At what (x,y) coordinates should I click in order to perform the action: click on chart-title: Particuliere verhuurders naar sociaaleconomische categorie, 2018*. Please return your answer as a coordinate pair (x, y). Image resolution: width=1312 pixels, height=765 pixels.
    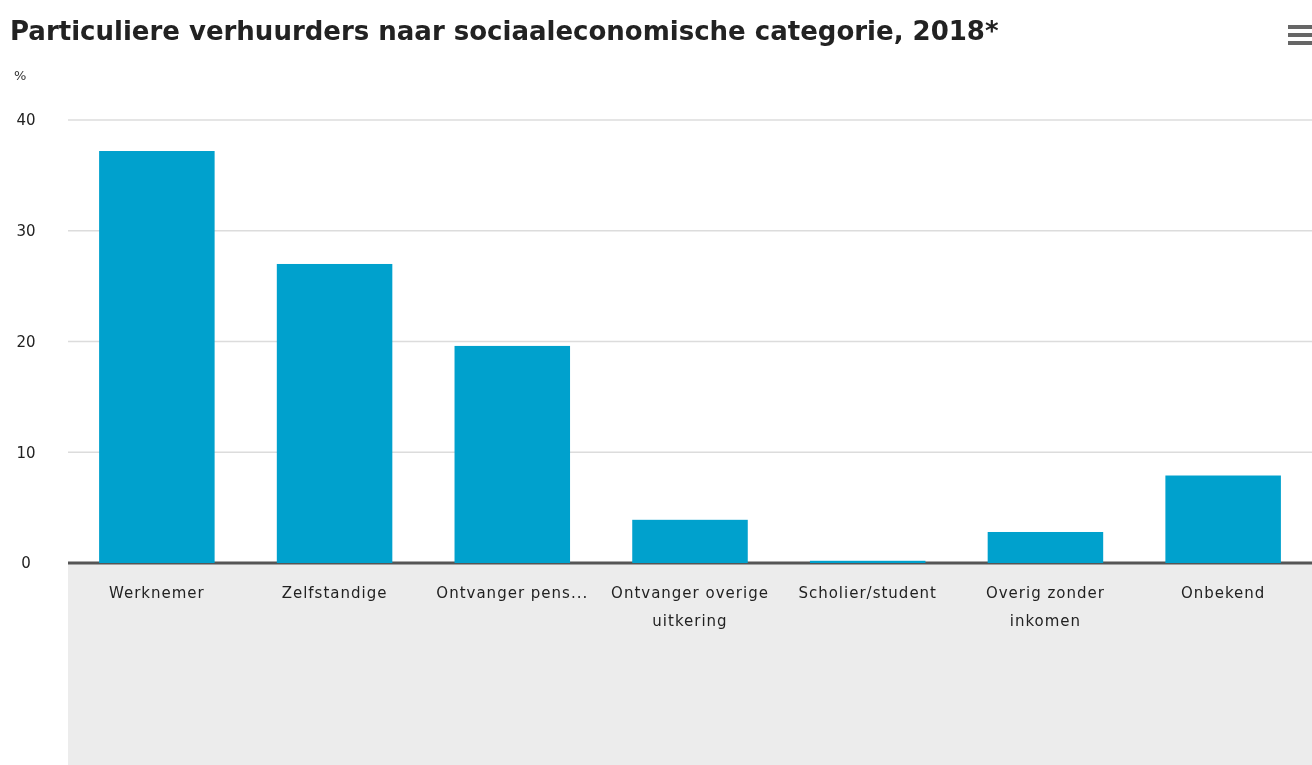
    Looking at the image, I should click on (504, 31).